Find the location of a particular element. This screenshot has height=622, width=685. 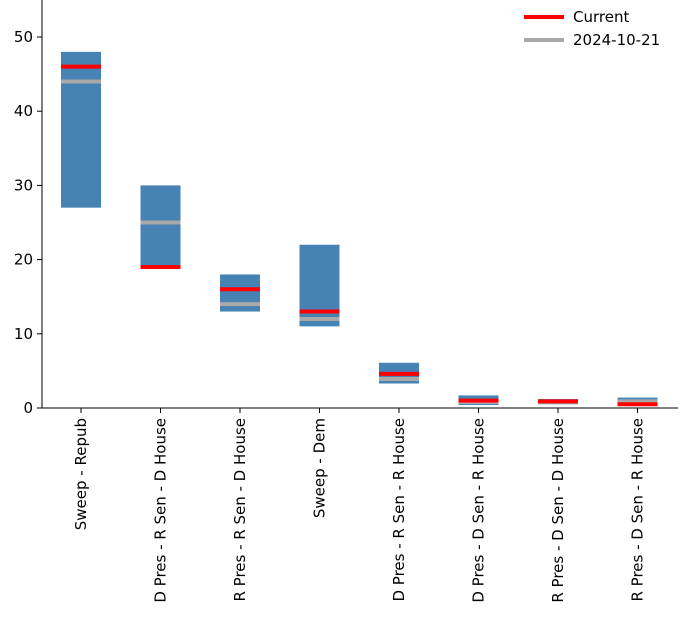

legend-label-current: Current is located at coordinates (601, 17).